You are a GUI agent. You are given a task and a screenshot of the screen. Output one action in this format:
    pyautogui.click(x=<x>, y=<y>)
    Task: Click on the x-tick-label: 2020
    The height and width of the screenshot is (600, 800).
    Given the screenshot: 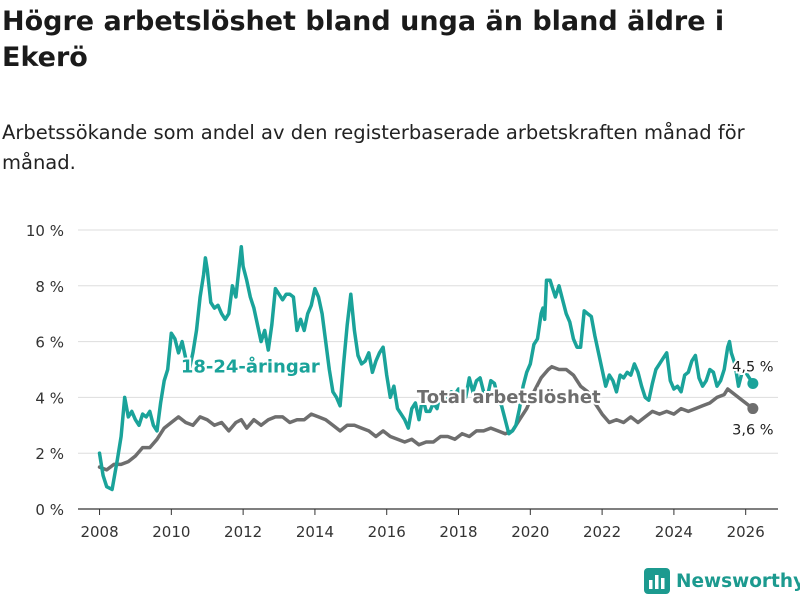 What is the action you would take?
    pyautogui.click(x=530, y=532)
    